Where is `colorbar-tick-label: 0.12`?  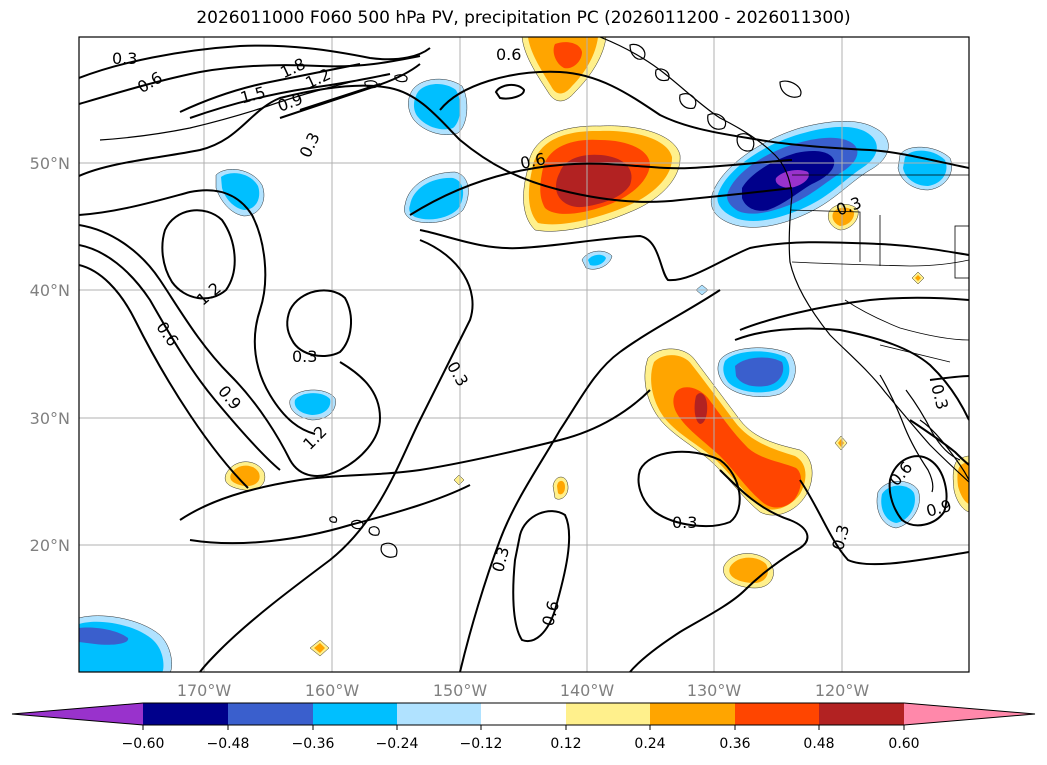 colorbar-tick-label: 0.12 is located at coordinates (565, 744).